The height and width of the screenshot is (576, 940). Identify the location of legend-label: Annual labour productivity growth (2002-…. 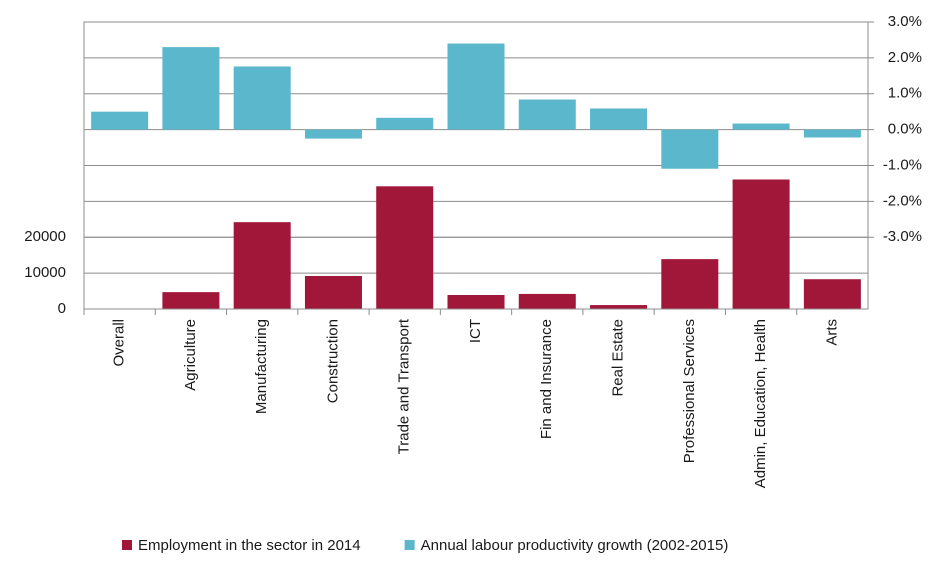
(575, 545).